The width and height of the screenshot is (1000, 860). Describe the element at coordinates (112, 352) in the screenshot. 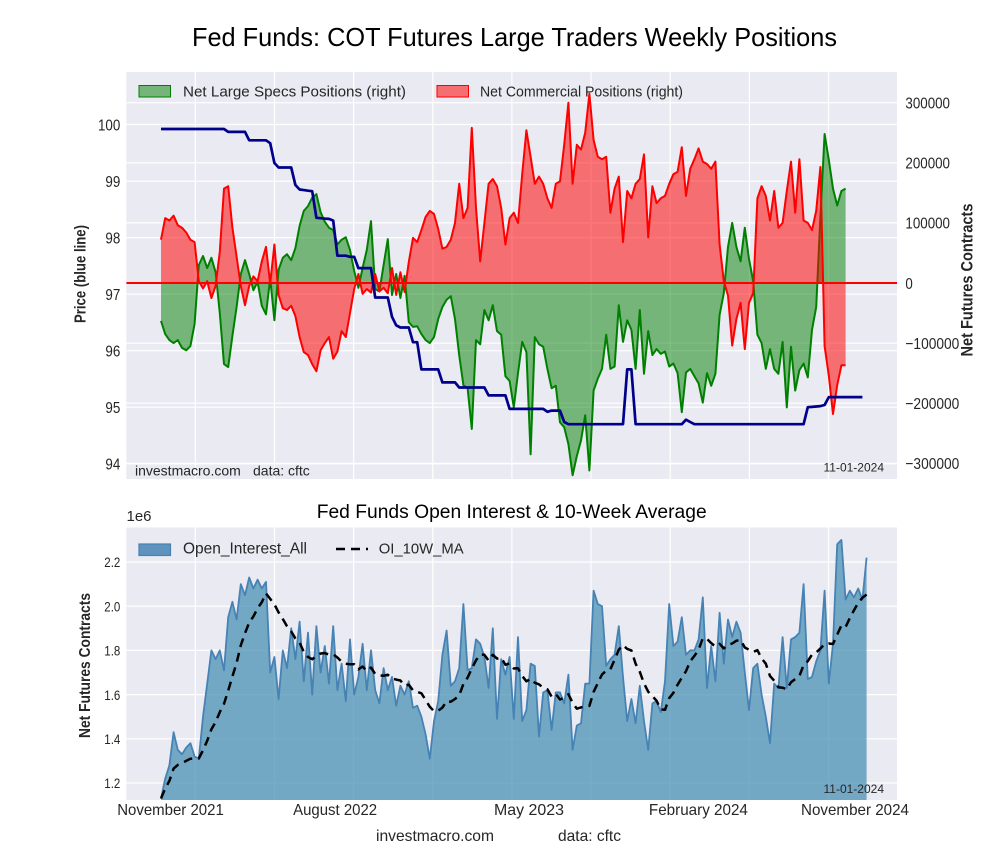

I see `svg-text: 96` at that location.